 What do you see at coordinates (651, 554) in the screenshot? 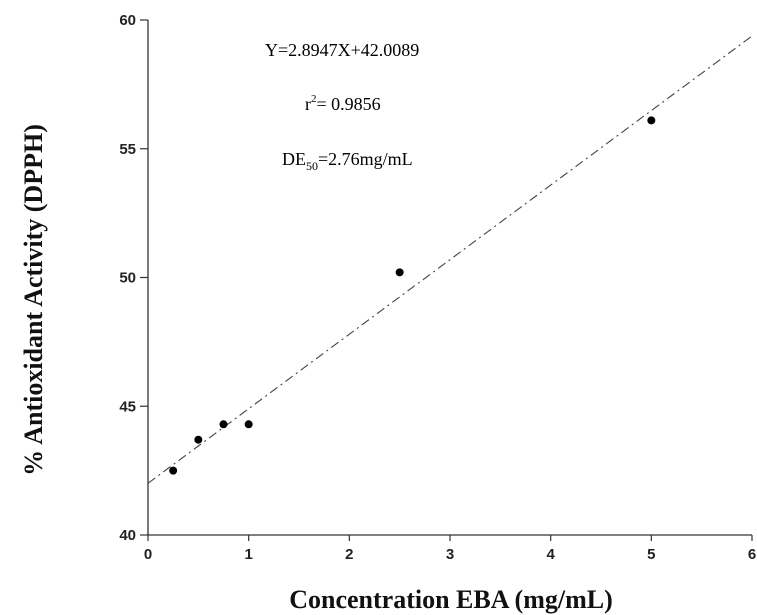
I see `x-tick-label: 5` at bounding box center [651, 554].